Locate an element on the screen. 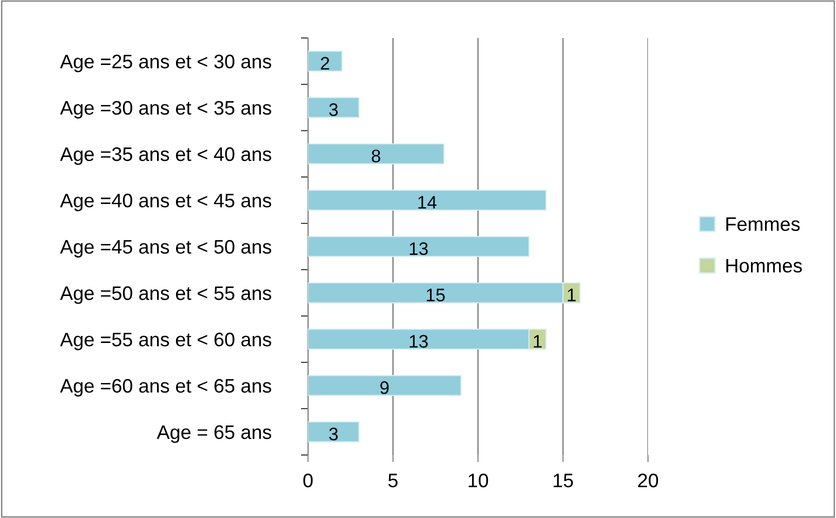 This screenshot has height=518, width=836. data-label: 2 is located at coordinates (325, 63).